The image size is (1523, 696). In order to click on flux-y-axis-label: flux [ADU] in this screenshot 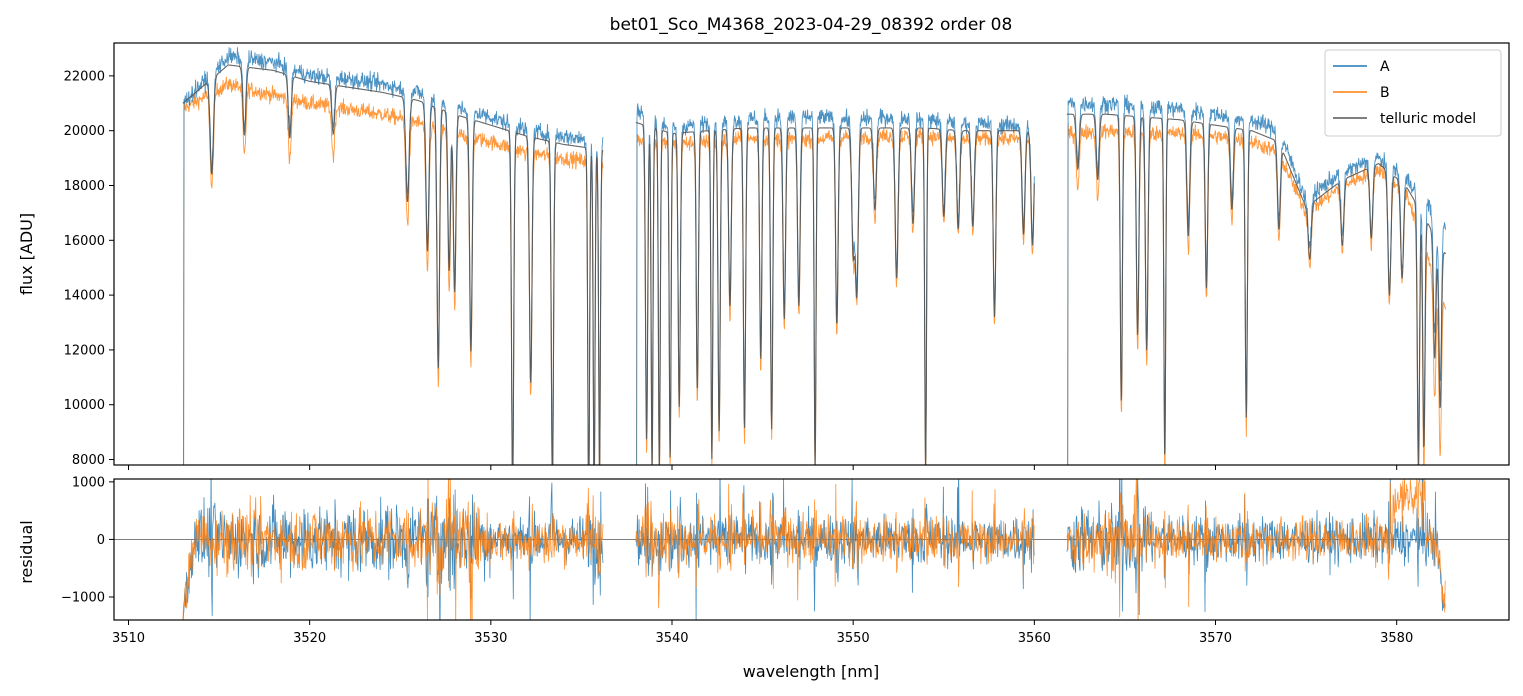, I will do `click(26, 254)`.